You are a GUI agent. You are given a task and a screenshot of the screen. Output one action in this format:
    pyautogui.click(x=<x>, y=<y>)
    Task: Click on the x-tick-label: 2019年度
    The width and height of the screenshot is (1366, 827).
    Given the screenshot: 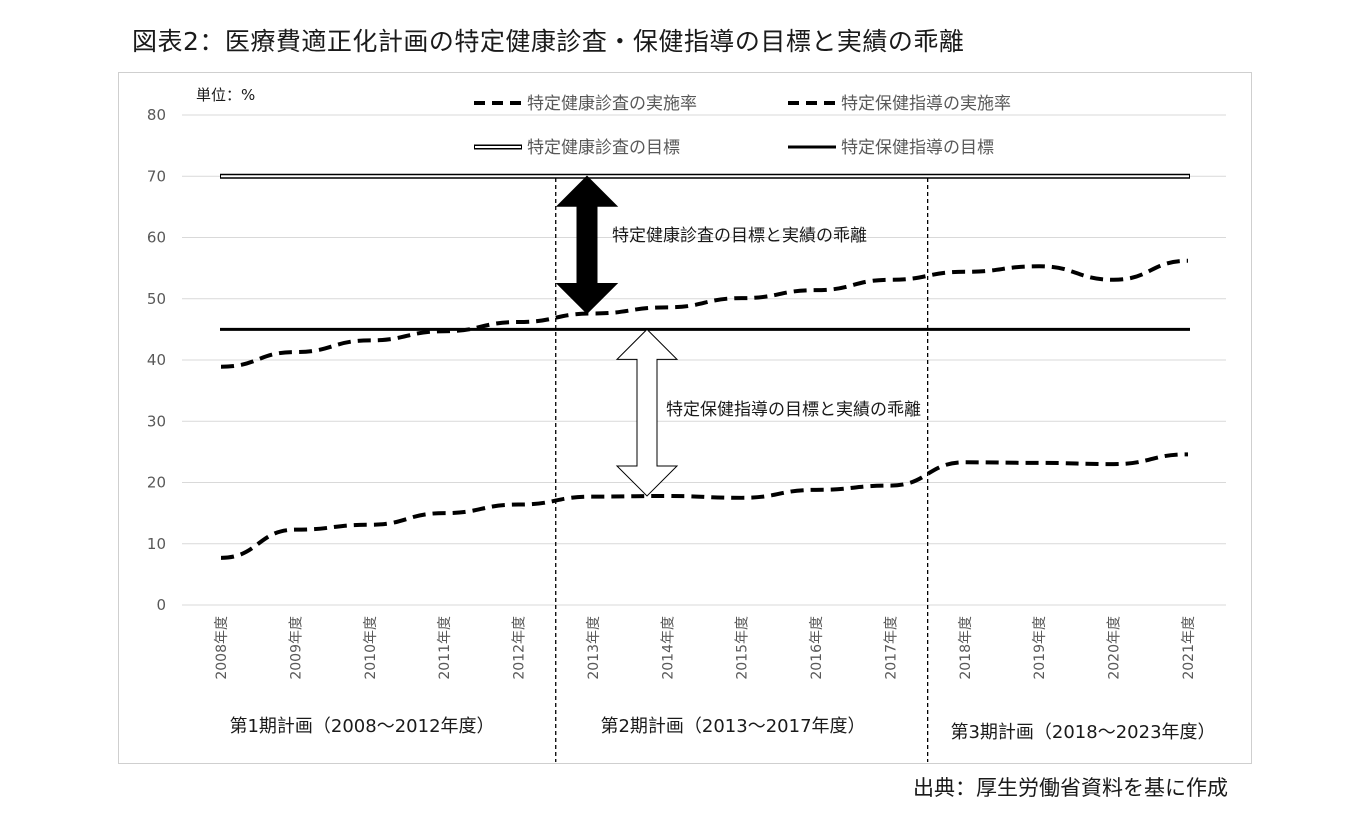 What is the action you would take?
    pyautogui.click(x=1040, y=648)
    